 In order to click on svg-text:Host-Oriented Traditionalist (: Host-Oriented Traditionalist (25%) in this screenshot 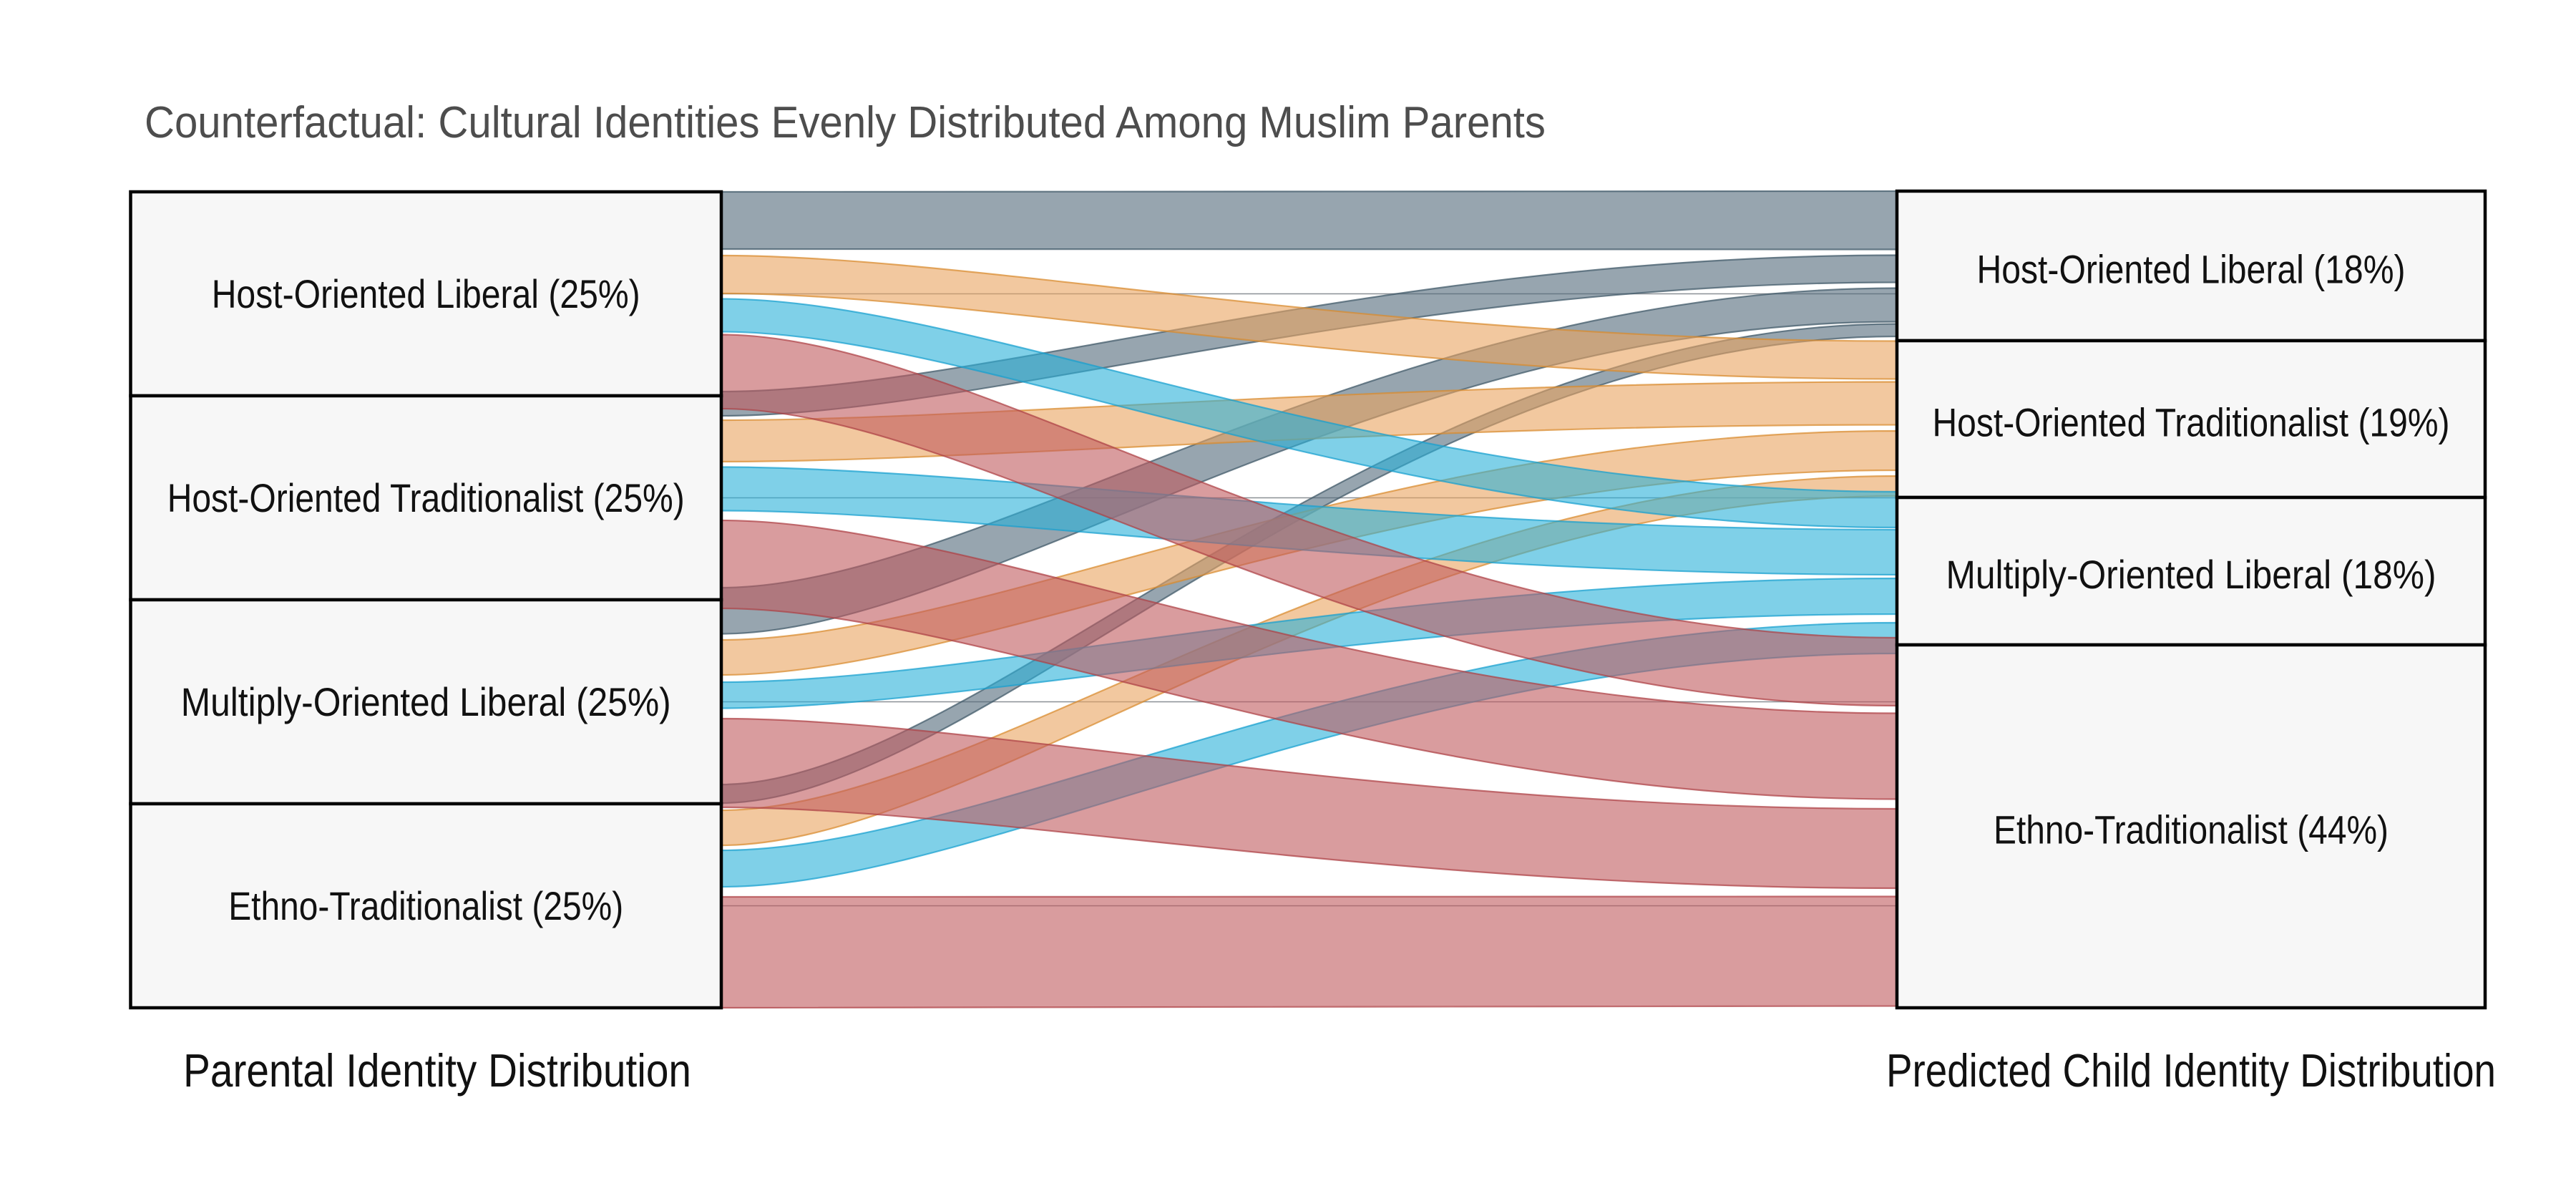, I will do `click(426, 497)`.